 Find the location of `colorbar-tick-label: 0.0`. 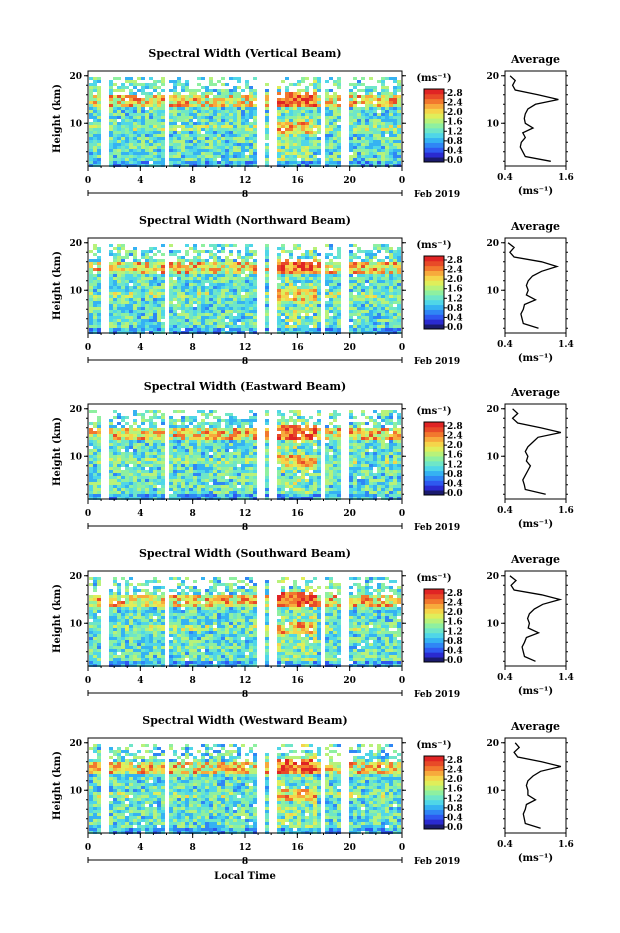

colorbar-tick-label: 0.0 is located at coordinates (455, 494).